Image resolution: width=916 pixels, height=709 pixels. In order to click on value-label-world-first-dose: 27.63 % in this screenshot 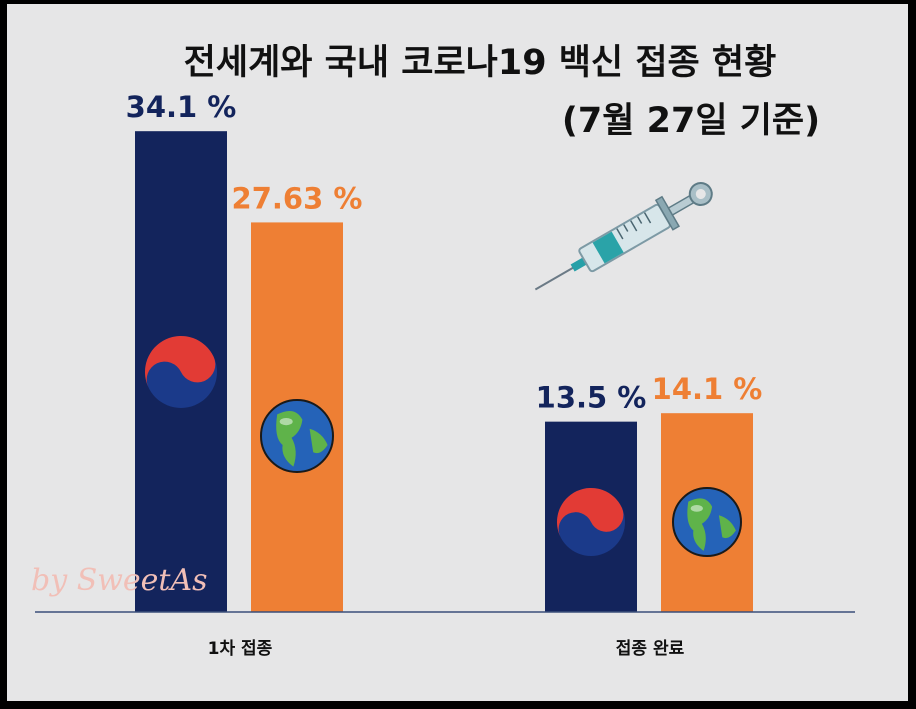, I will do `click(297, 198)`.